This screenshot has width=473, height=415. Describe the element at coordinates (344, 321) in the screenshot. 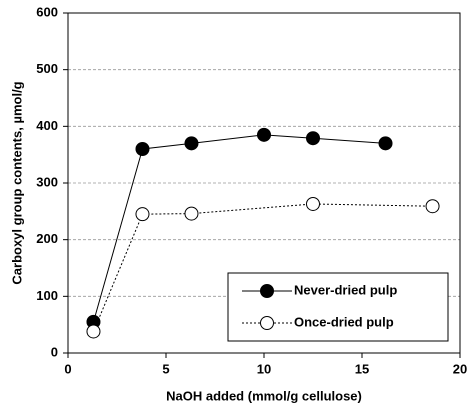

I see `legend-label: Once-dried pulp` at that location.